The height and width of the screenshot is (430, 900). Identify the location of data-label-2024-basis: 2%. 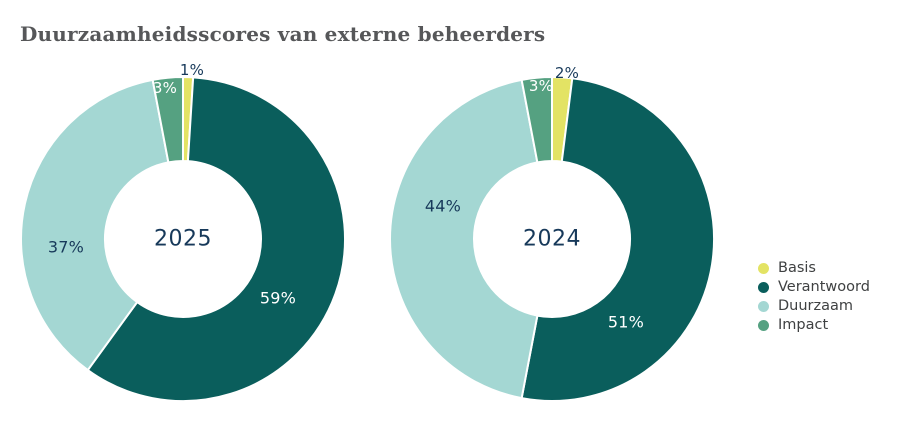
(567, 73).